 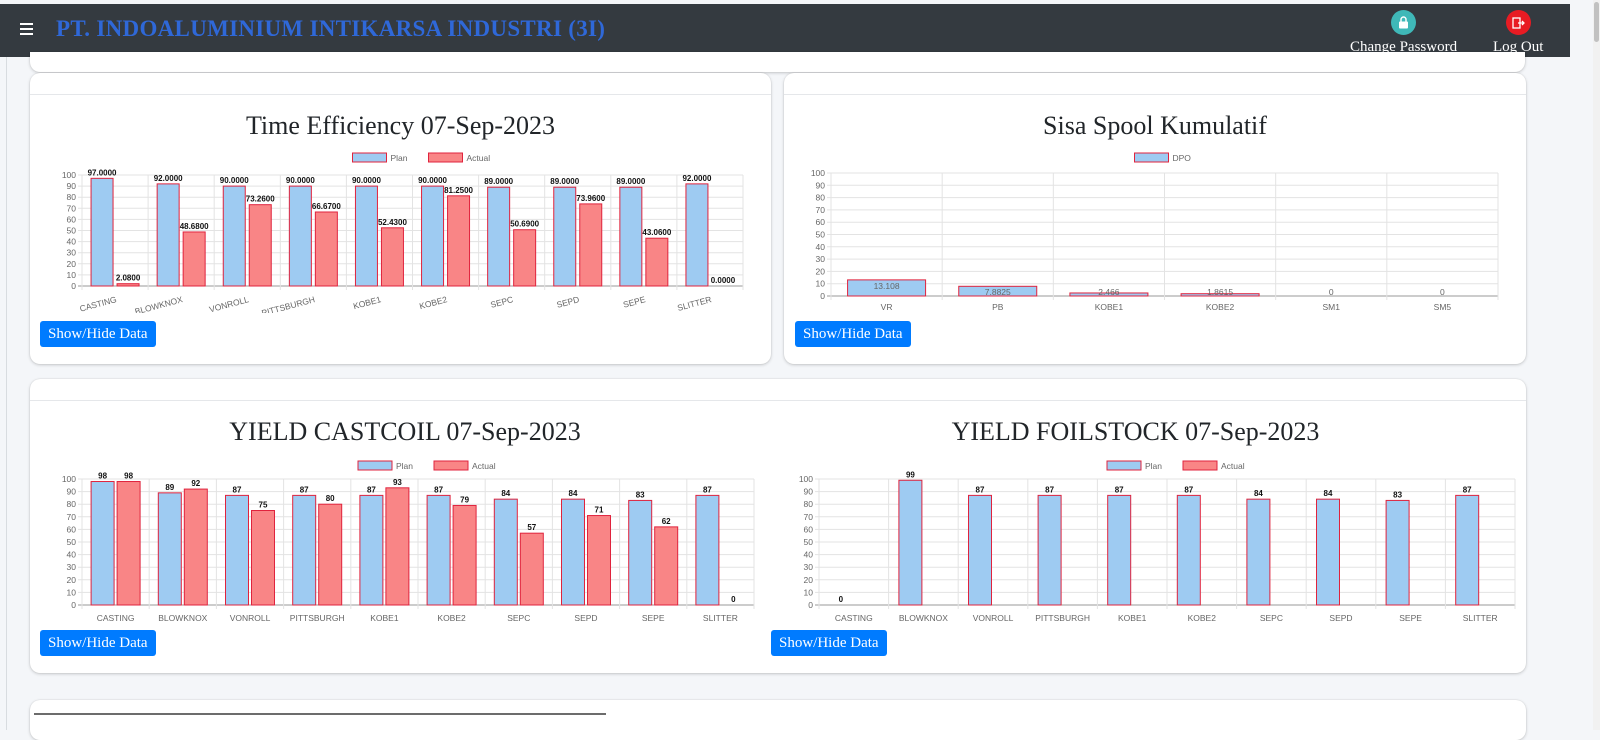 What do you see at coordinates (531, 527) in the screenshot?
I see `data-label: 57` at bounding box center [531, 527].